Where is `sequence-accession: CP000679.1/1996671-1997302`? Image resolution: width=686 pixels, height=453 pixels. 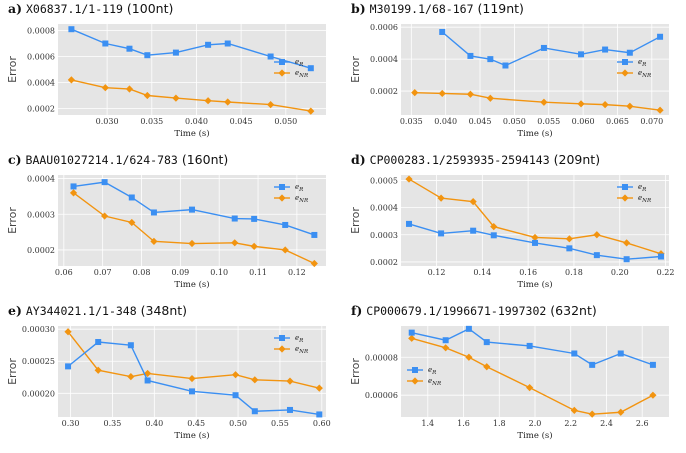 sequence-accession: CP000679.1/1996671-1997302 is located at coordinates (456, 311).